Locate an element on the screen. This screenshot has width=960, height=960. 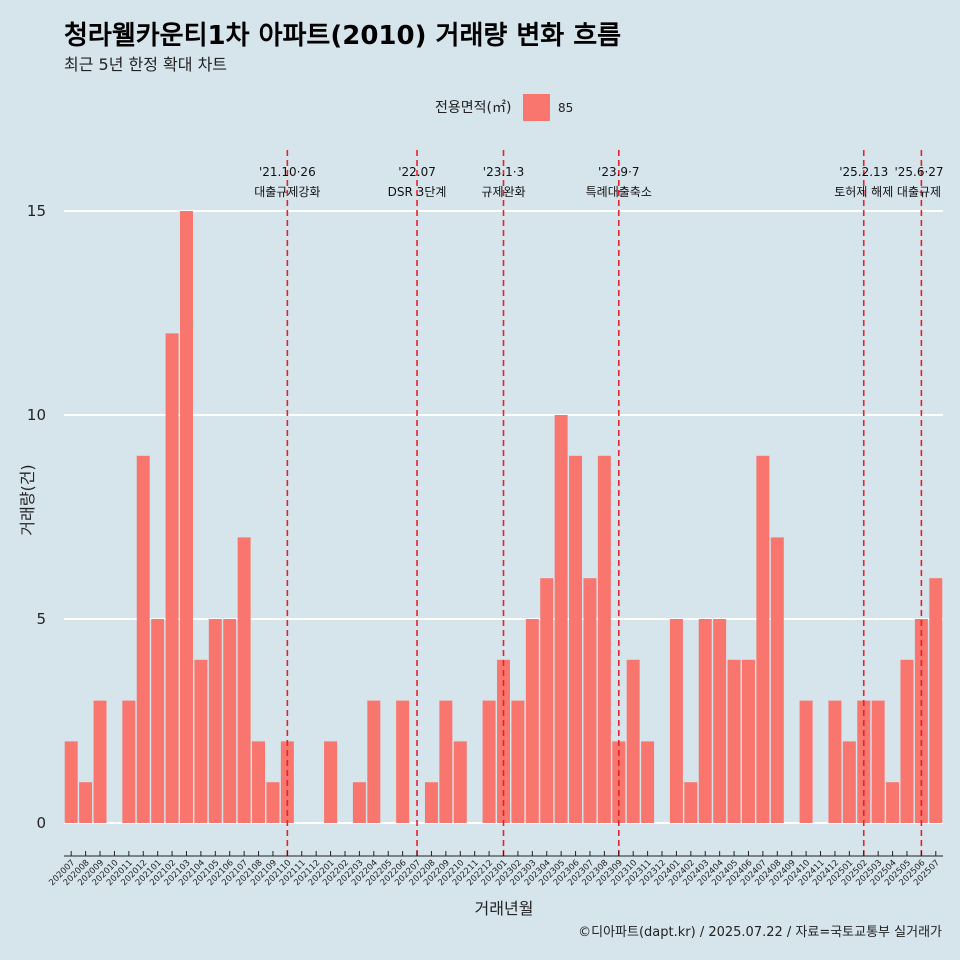
event-date-3: '23.9·7 is located at coordinates (618, 172).